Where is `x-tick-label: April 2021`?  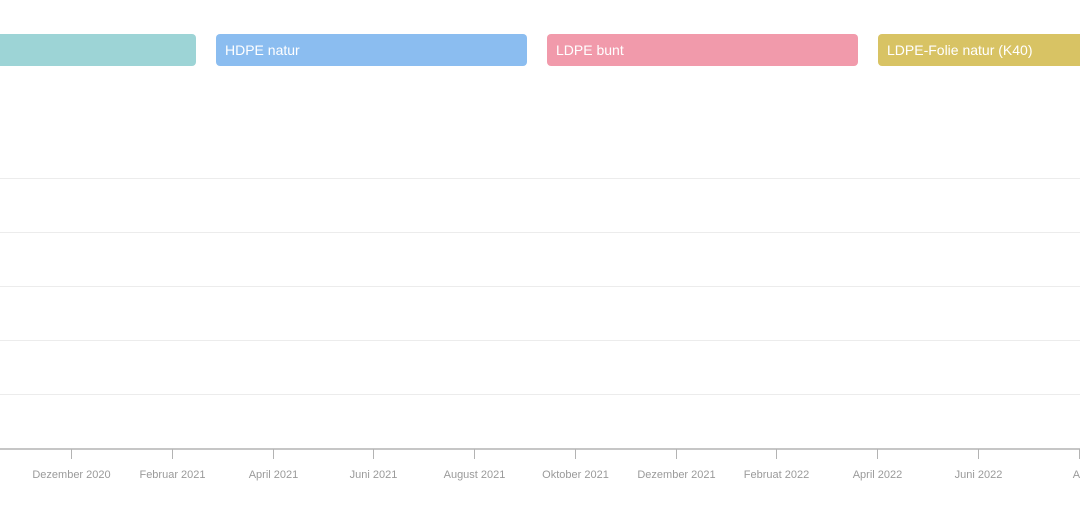 x-tick-label: April 2021 is located at coordinates (274, 475).